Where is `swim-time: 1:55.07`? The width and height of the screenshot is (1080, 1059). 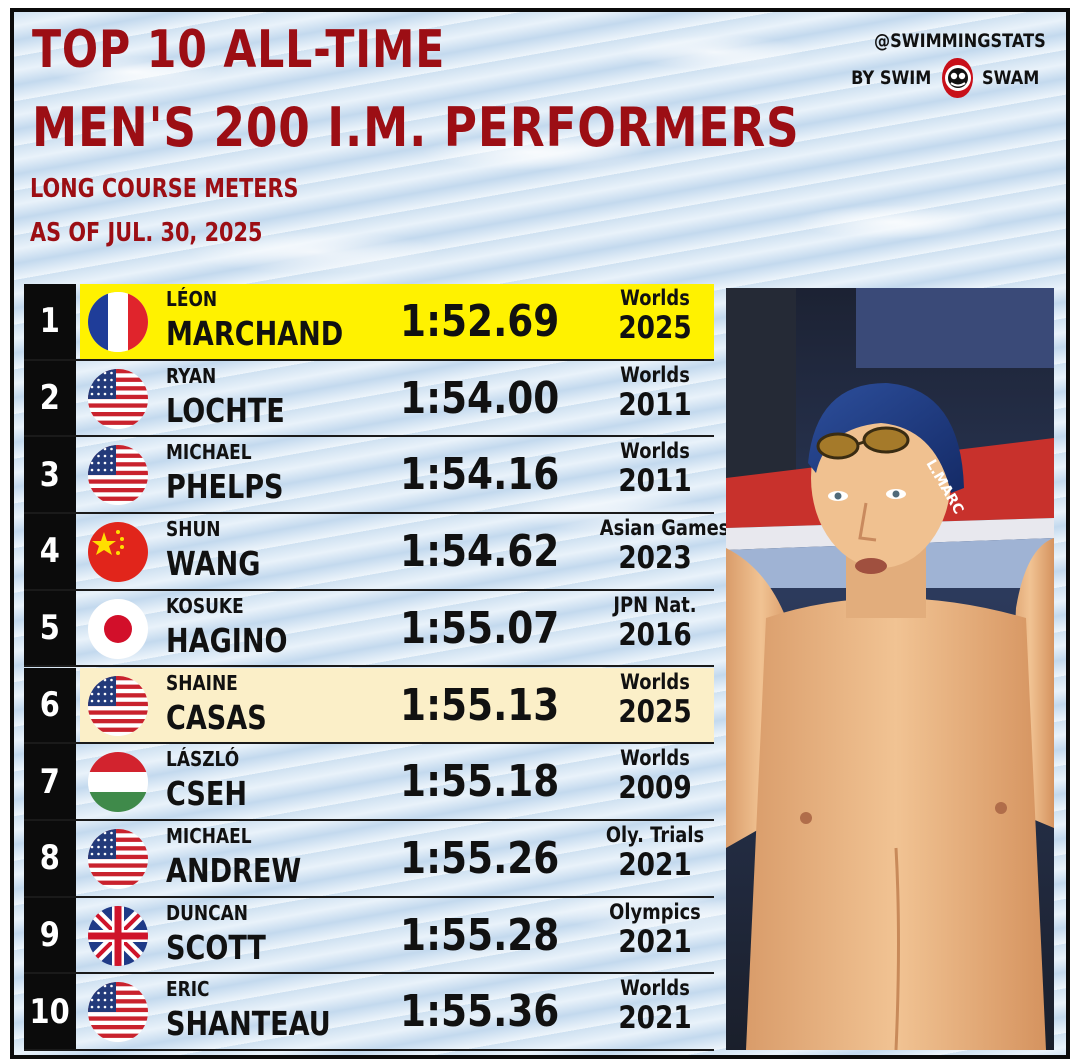 swim-time: 1:55.07 is located at coordinates (480, 628).